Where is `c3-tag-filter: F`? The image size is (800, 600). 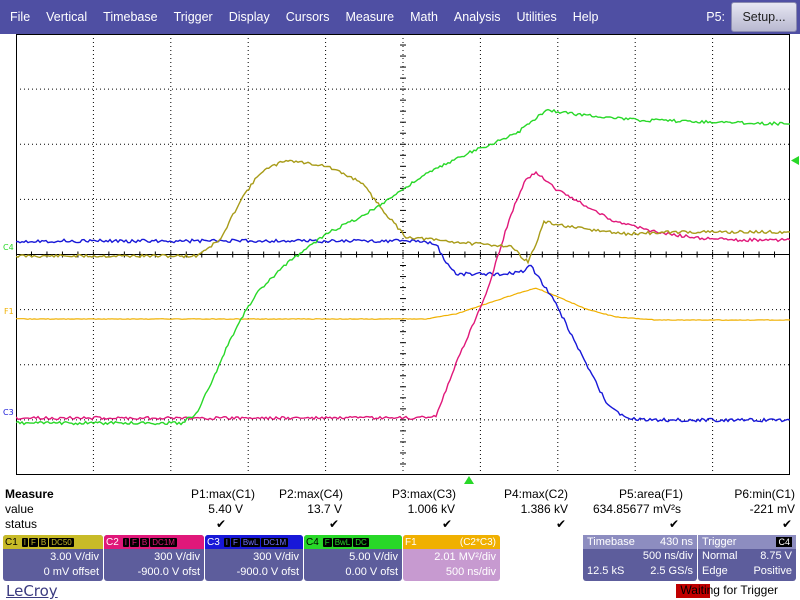 c3-tag-filter: F is located at coordinates (235, 542).